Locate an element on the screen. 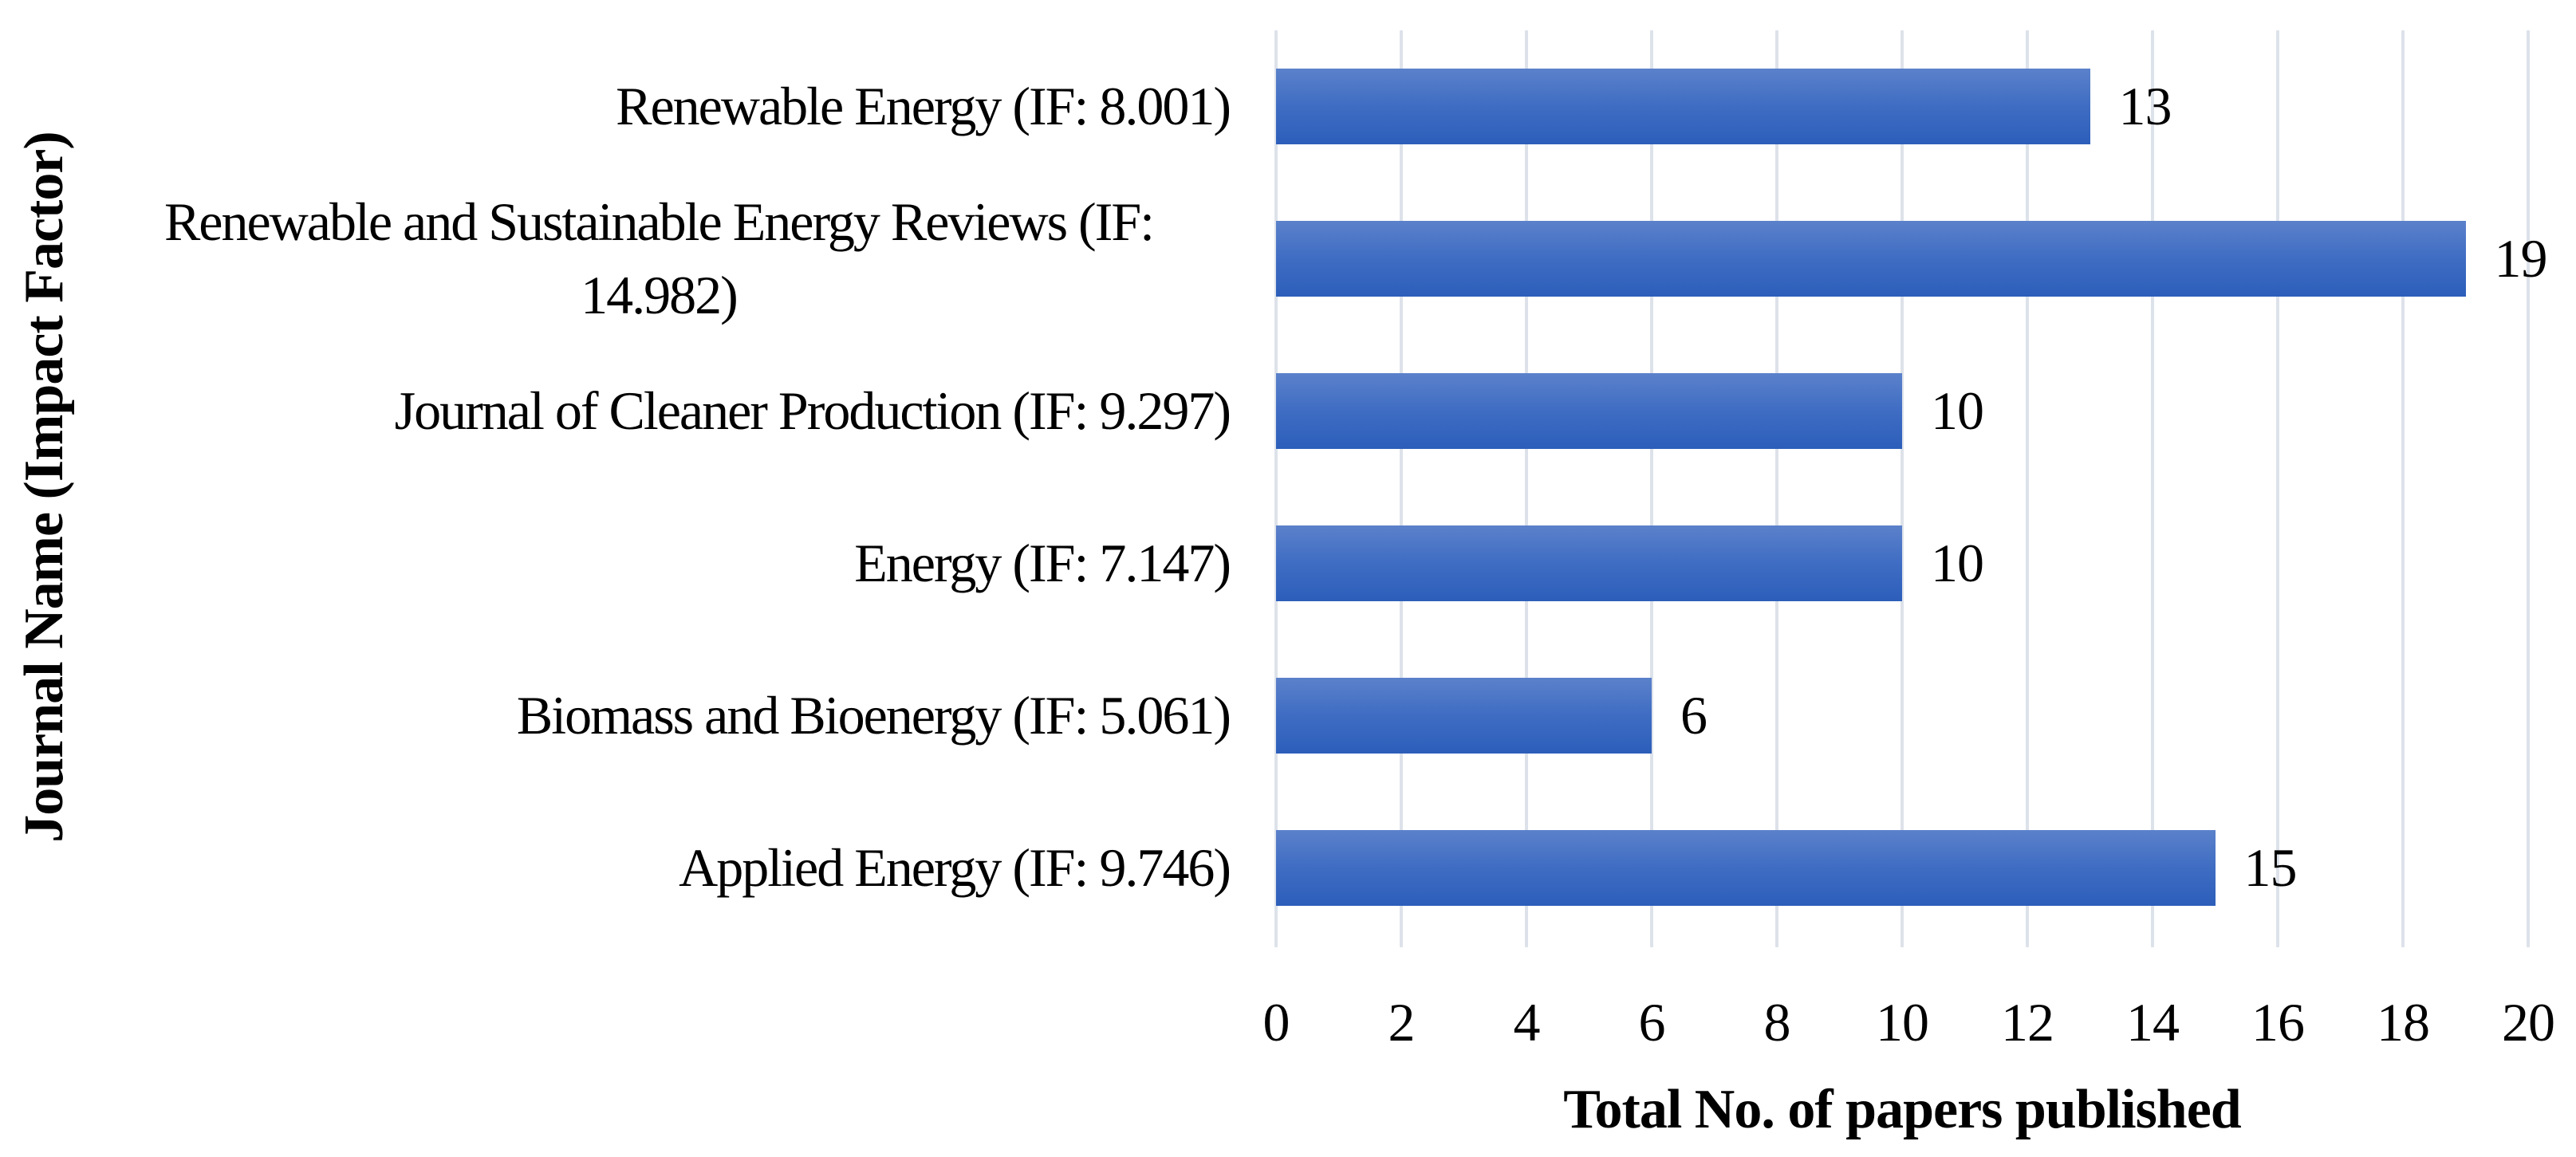 Image resolution: width=2576 pixels, height=1157 pixels. x-tick-label: 0 is located at coordinates (1276, 1023).